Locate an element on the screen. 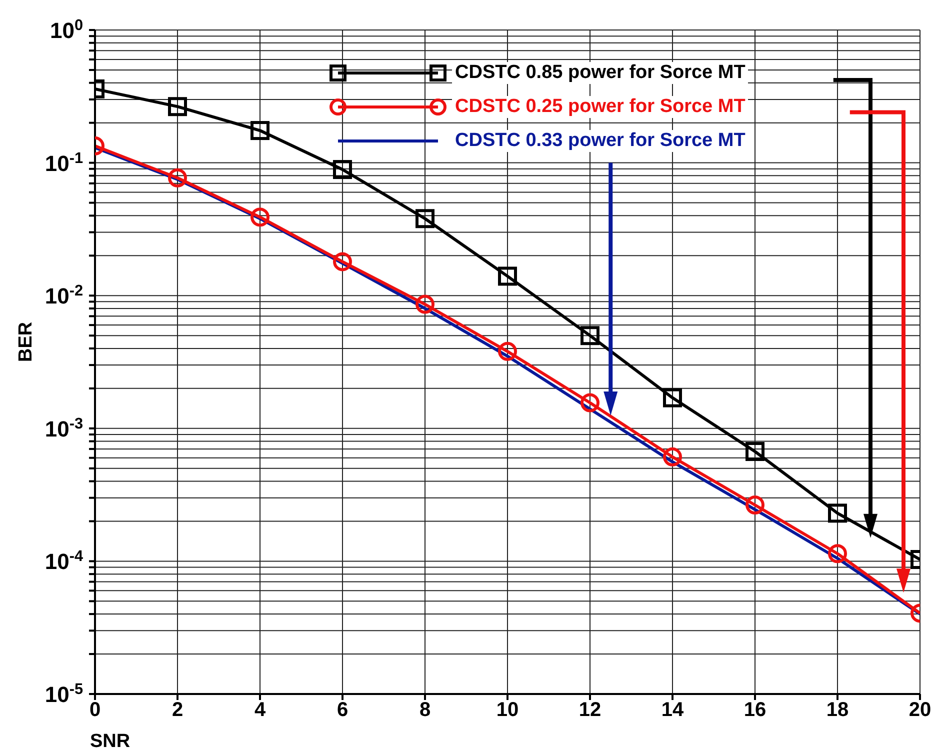 This screenshot has height=750, width=940. x-tick-label: 10 is located at coordinates (507, 710).